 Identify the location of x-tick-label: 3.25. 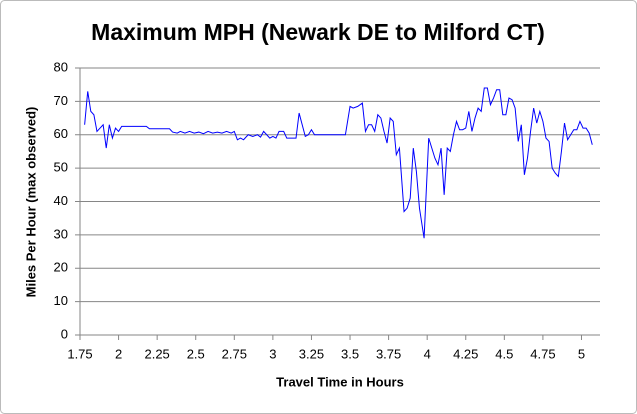
(311, 353).